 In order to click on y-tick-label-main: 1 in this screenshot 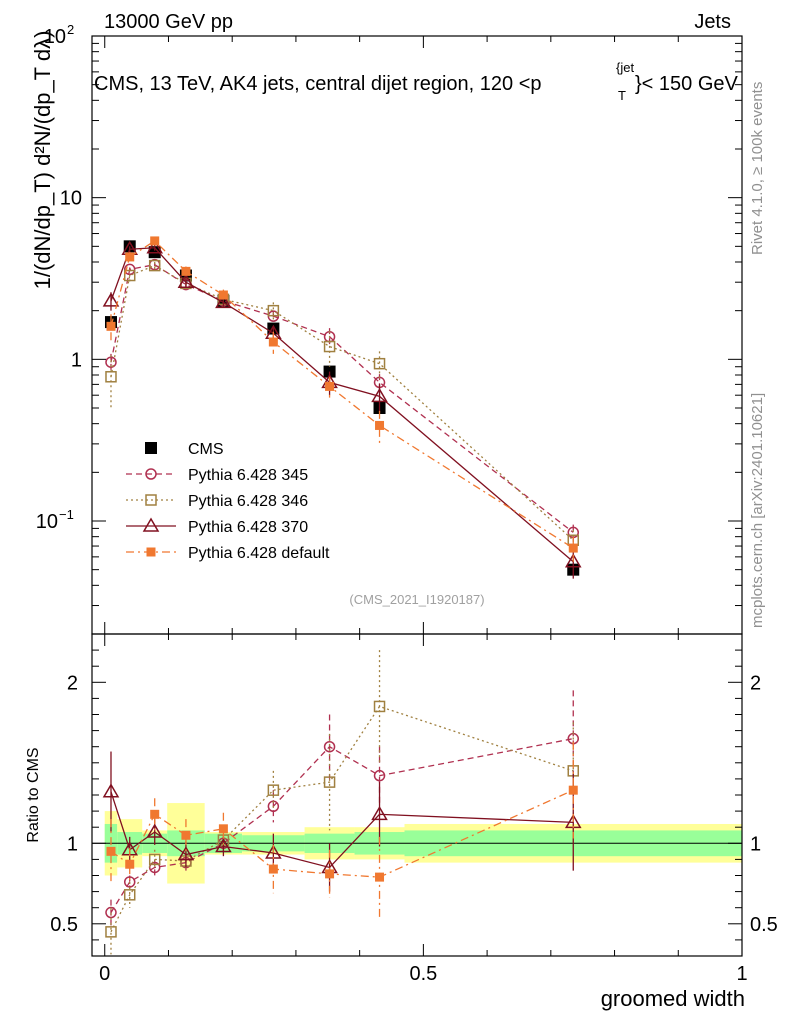, I will do `click(76, 360)`.